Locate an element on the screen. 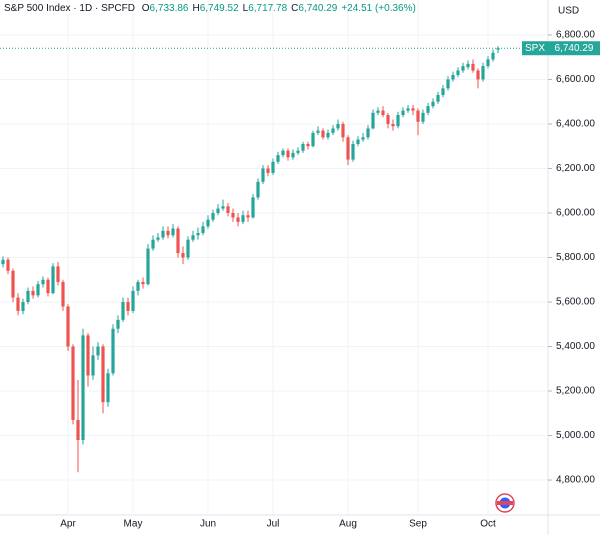 The height and width of the screenshot is (535, 600). last-price-label: 6,740.29 is located at coordinates (574, 48).